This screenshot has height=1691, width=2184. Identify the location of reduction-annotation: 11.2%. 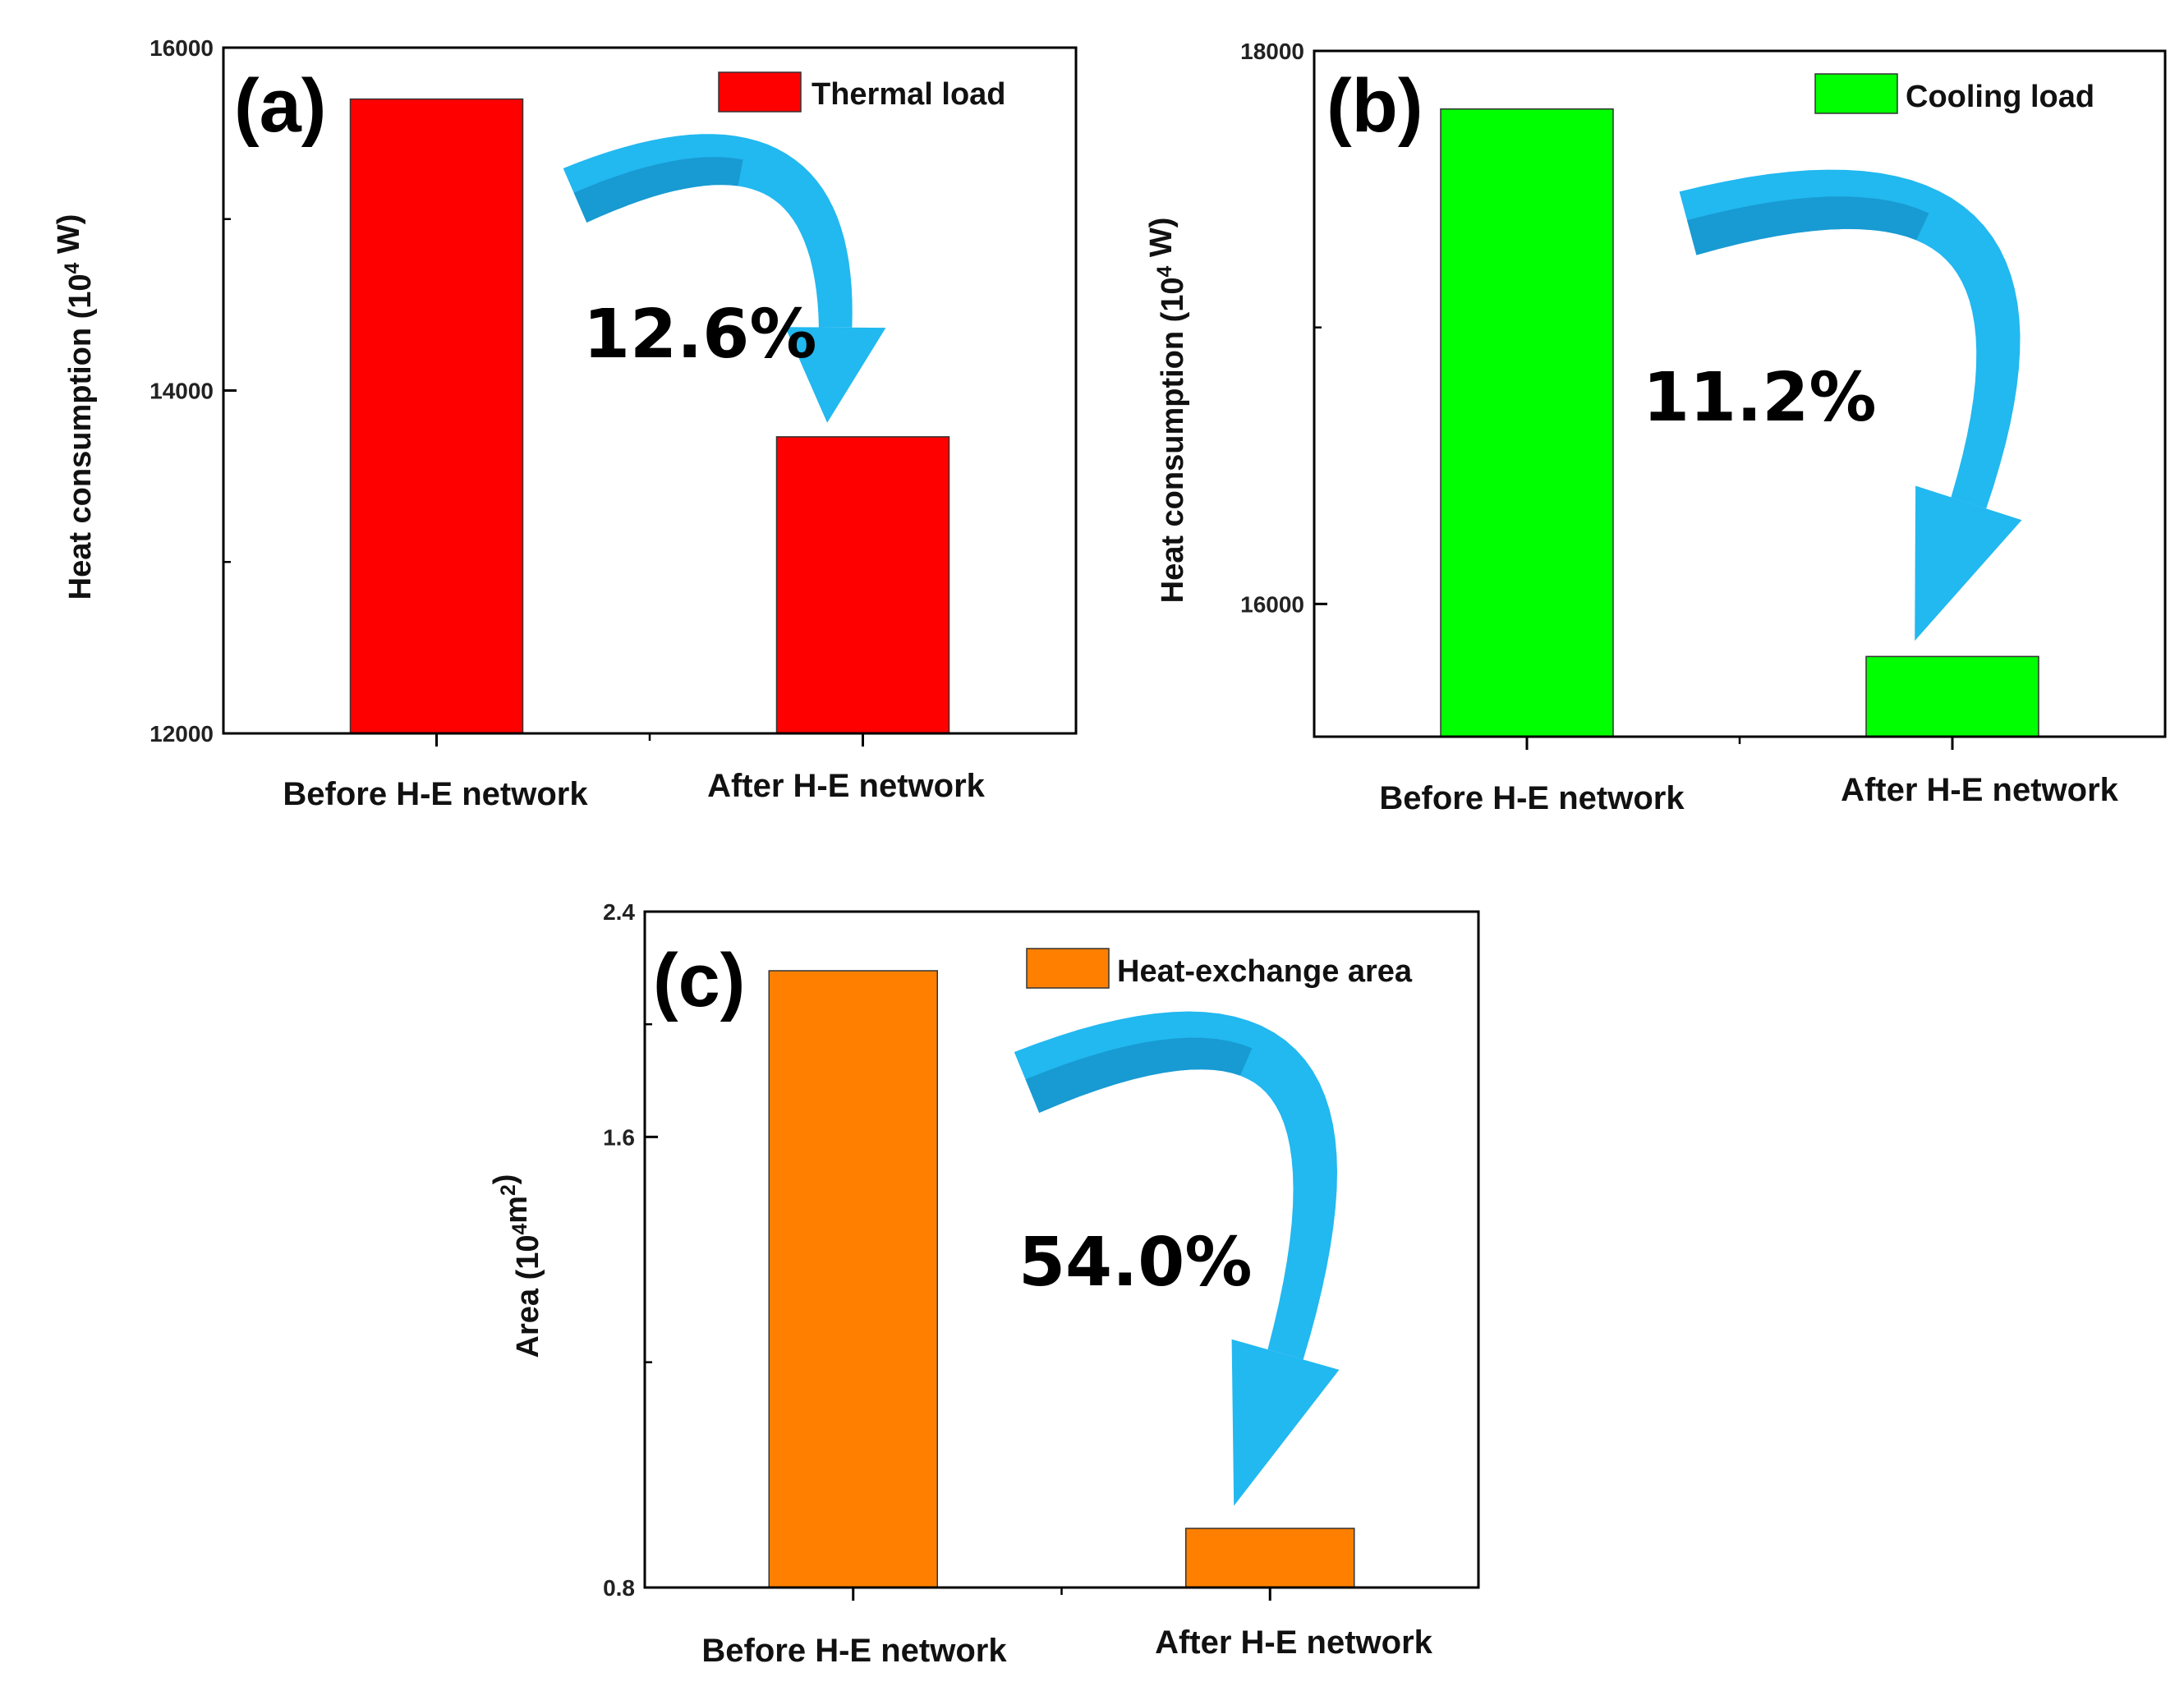
(1759, 398).